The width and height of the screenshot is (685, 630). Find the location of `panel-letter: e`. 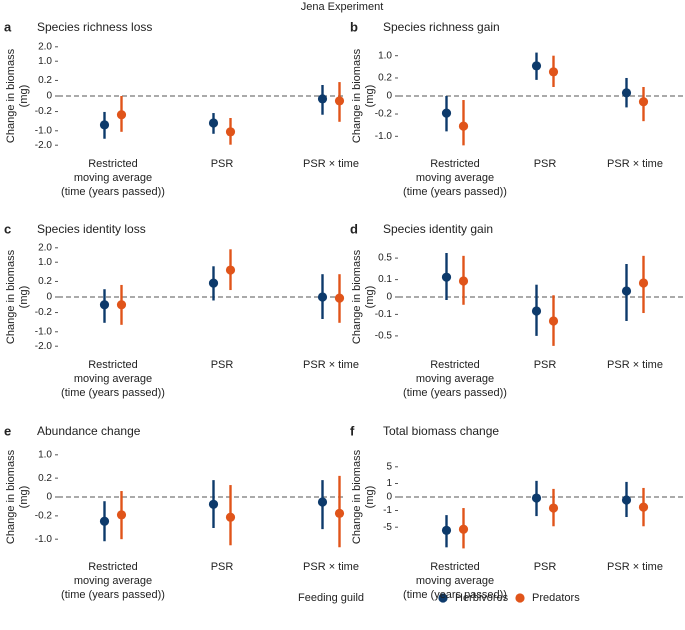

panel-letter: e is located at coordinates (7, 430).